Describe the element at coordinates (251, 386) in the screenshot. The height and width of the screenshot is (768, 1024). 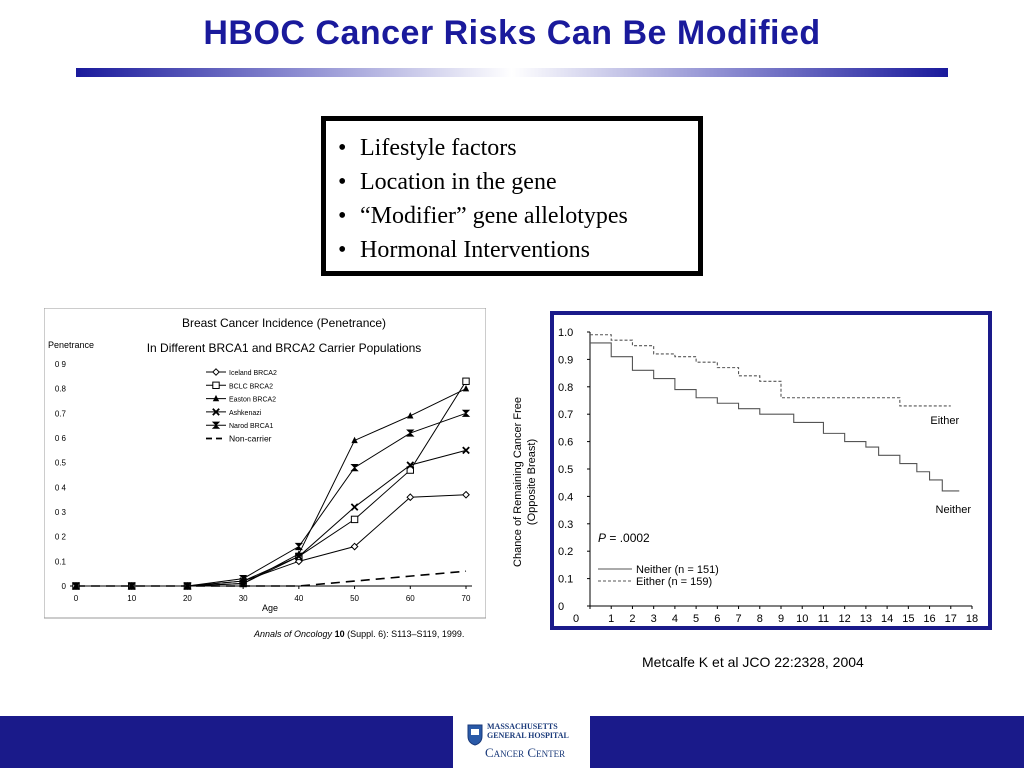
I see `legend-label: BCLC BRCA2` at that location.